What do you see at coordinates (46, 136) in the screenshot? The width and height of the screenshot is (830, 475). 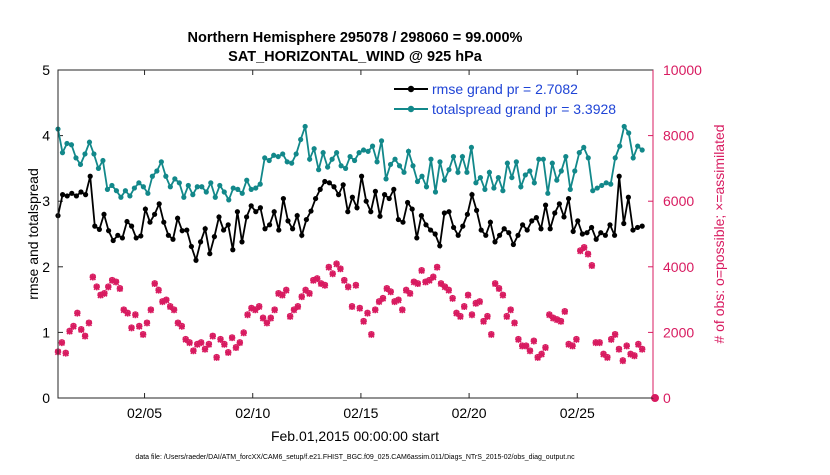 I see `y-left-tick-label: 4` at bounding box center [46, 136].